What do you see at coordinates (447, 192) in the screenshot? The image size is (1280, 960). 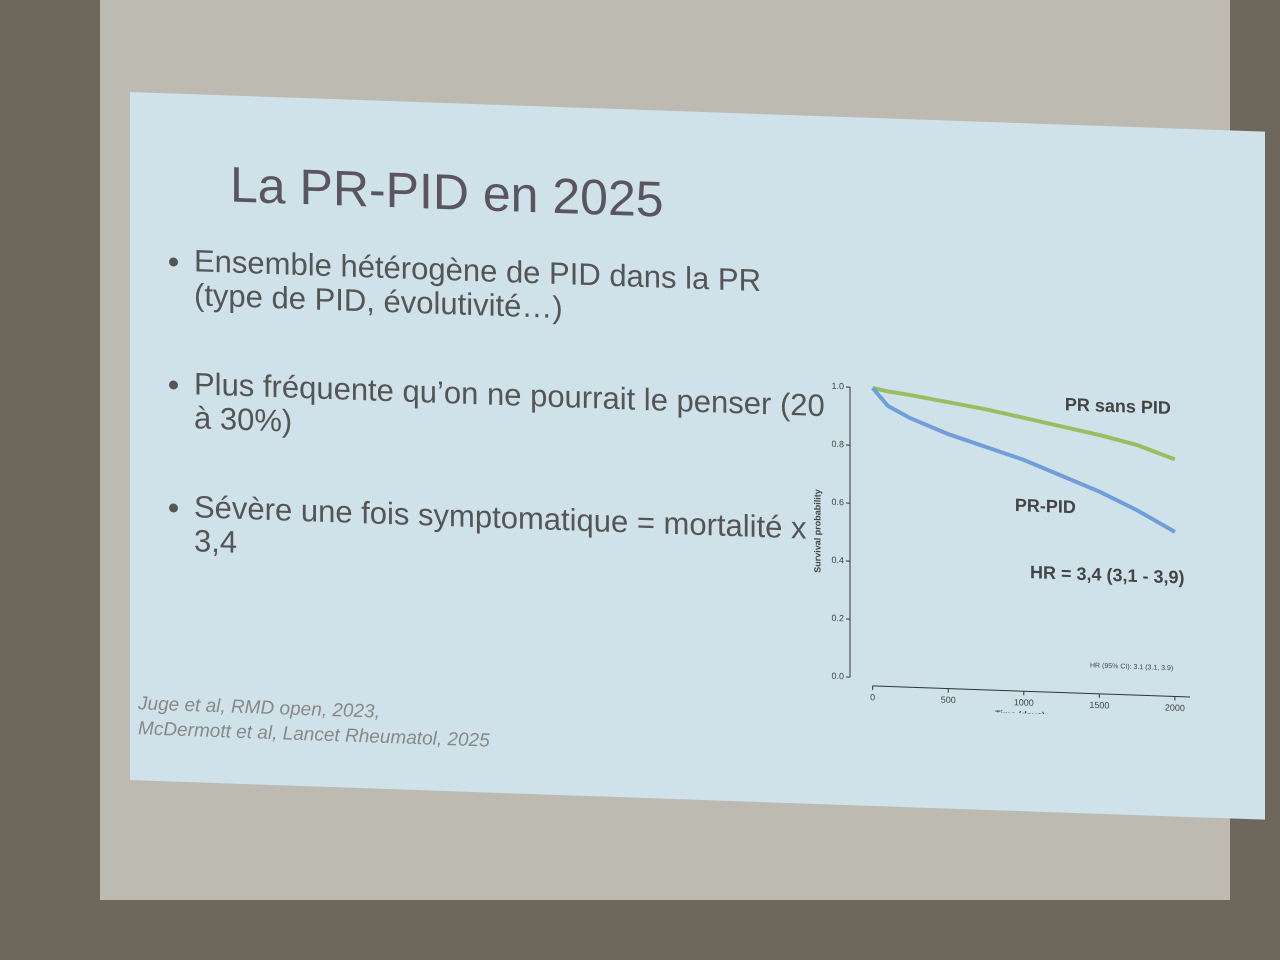 I see `slide-title: La PR-PID en 2025` at bounding box center [447, 192].